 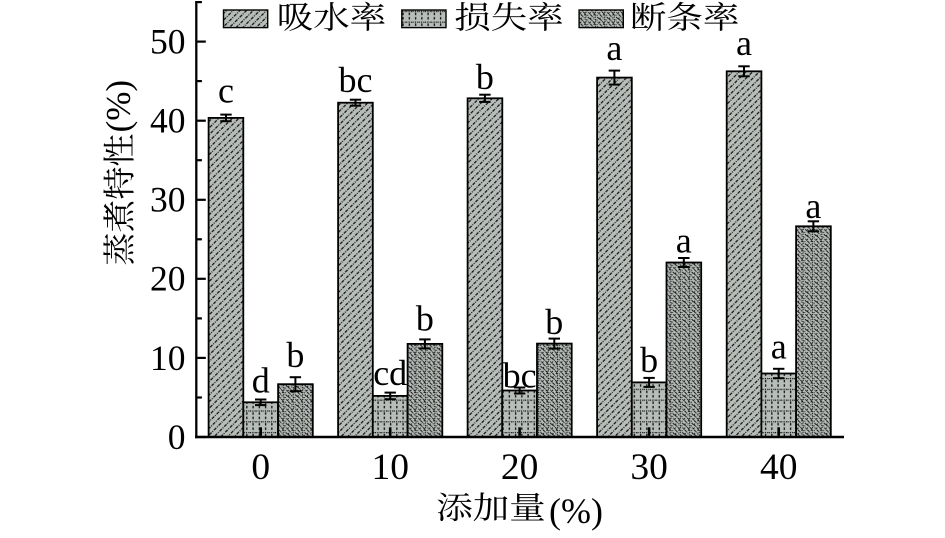 I want to click on svg-text: 50, so click(x=168, y=42).